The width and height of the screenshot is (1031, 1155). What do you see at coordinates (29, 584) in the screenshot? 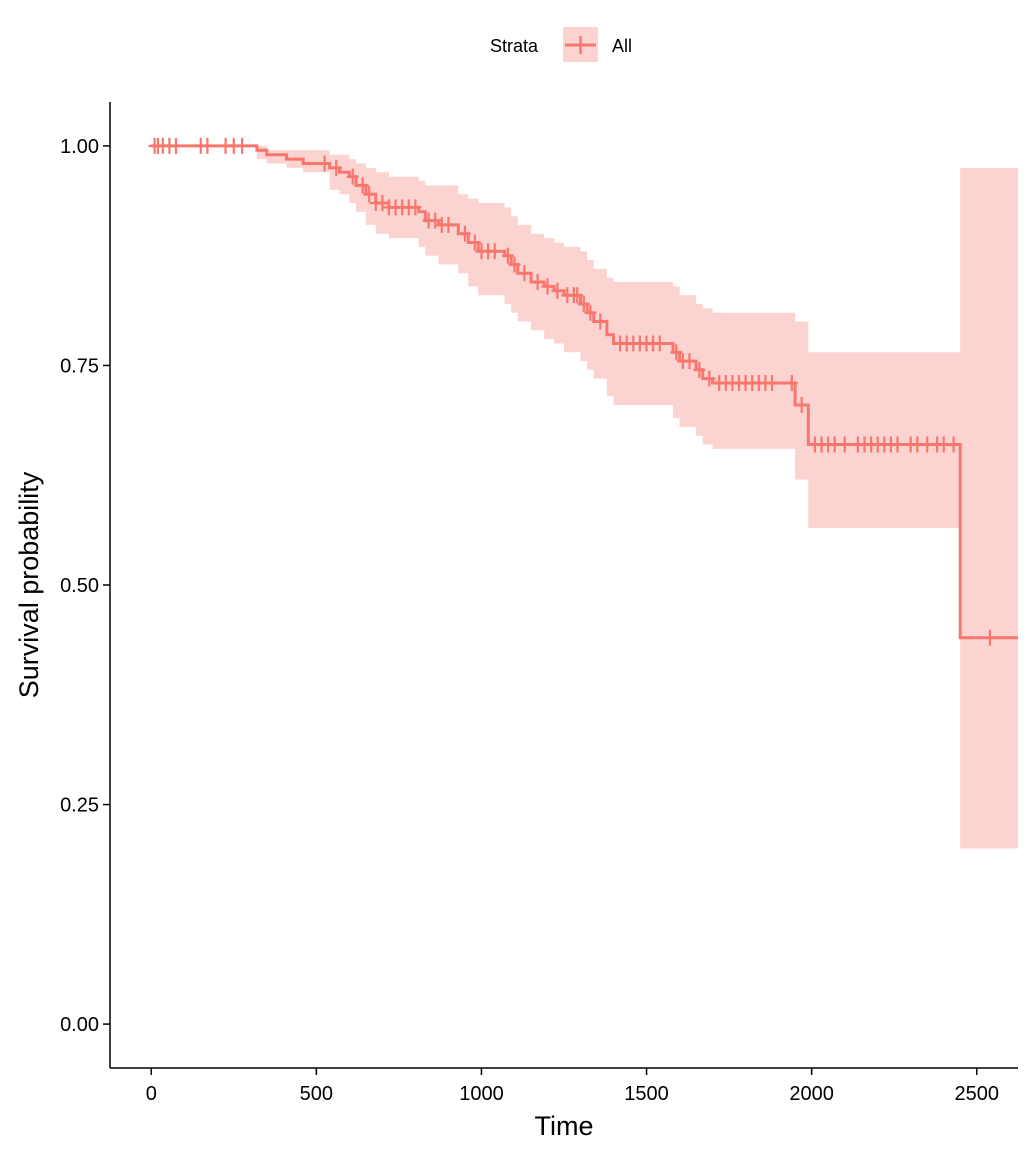
I see `y-axis-title: Survival probability` at bounding box center [29, 584].